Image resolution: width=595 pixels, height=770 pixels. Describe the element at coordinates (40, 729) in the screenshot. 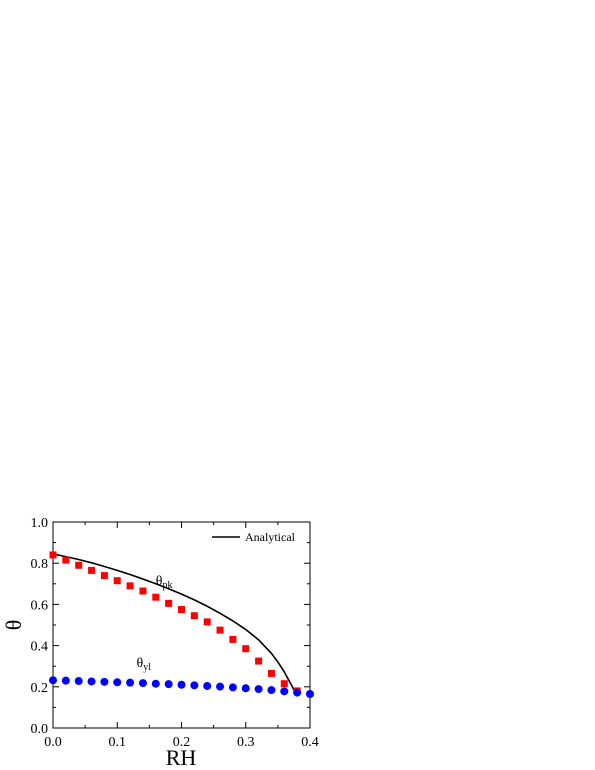

I see `y-tick-label: 0.0` at that location.